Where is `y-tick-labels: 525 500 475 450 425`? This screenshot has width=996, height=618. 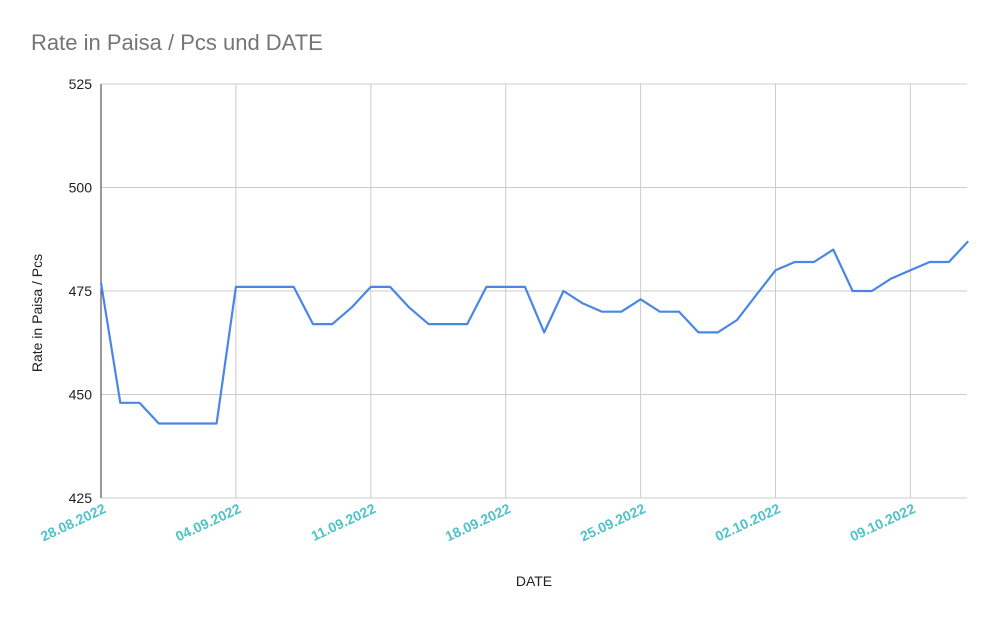
y-tick-labels: 525 500 475 450 425 is located at coordinates (81, 291).